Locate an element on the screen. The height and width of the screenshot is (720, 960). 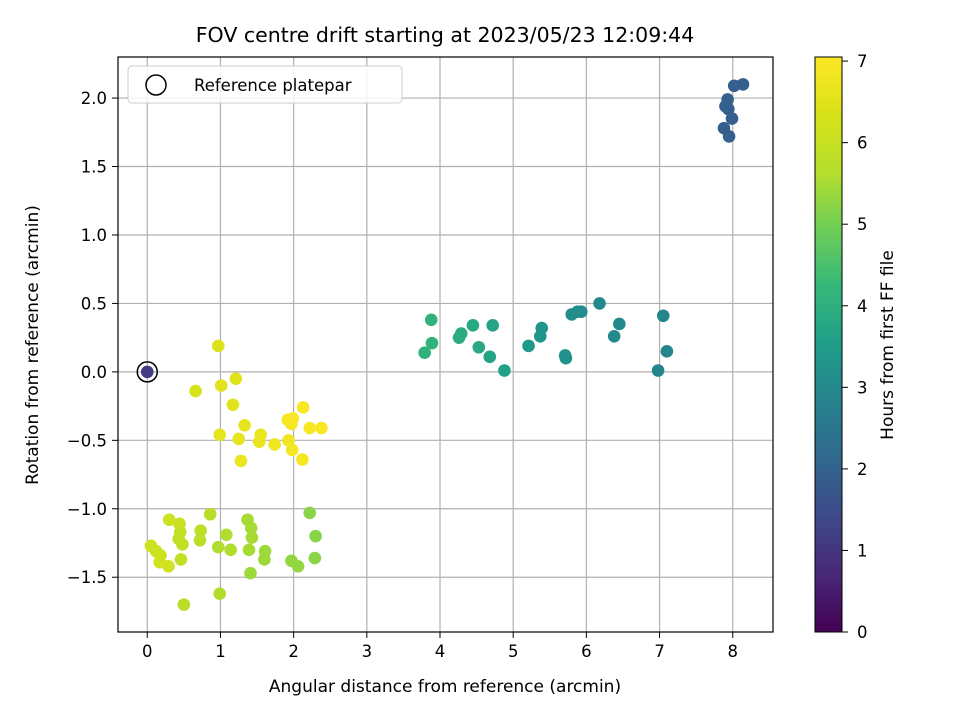
colorbar-tick-label: 0 is located at coordinates (862, 632).